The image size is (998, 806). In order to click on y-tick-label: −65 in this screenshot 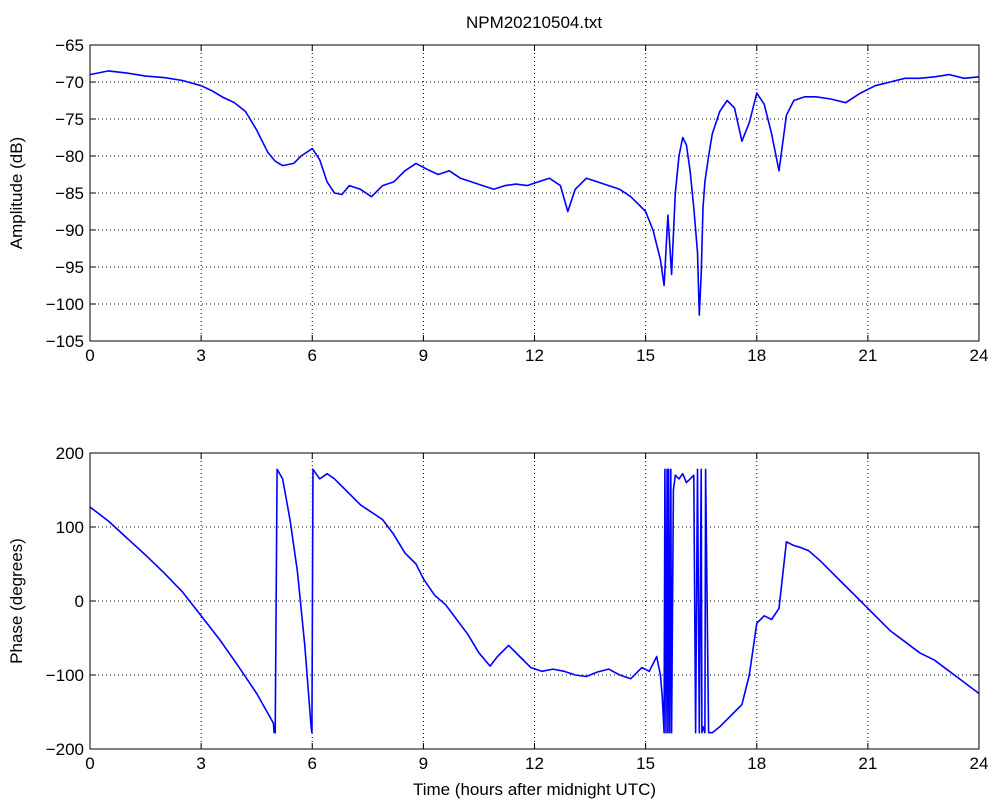, I will do `click(69, 45)`.